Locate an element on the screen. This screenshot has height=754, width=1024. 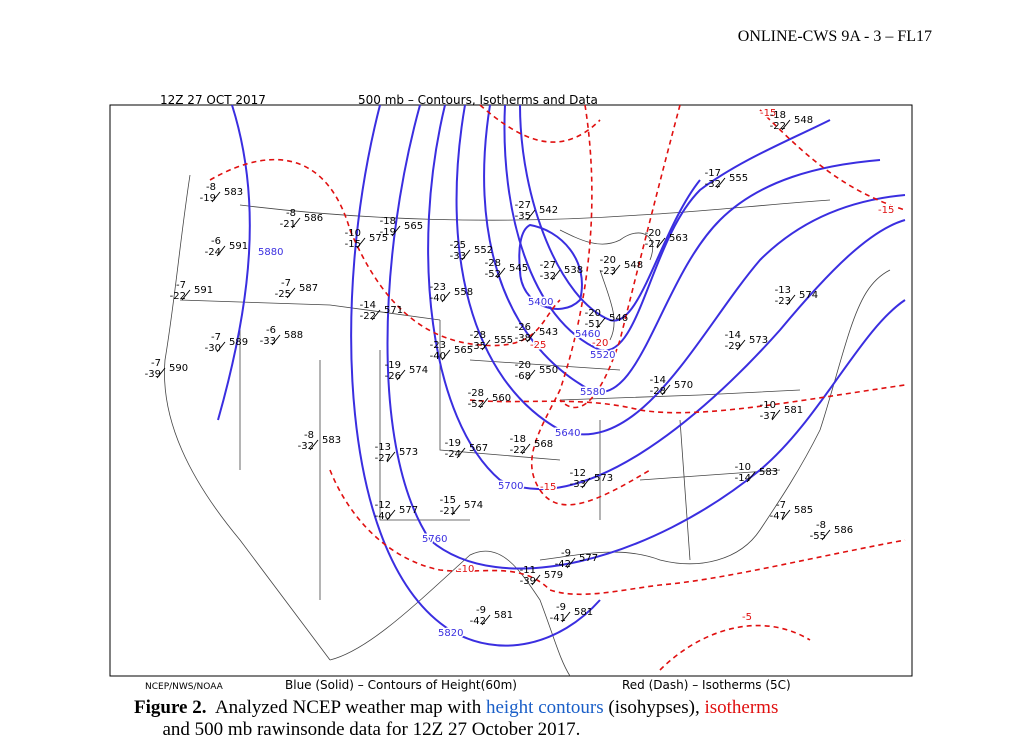
contour-label: 5700 is located at coordinates (510, 486).